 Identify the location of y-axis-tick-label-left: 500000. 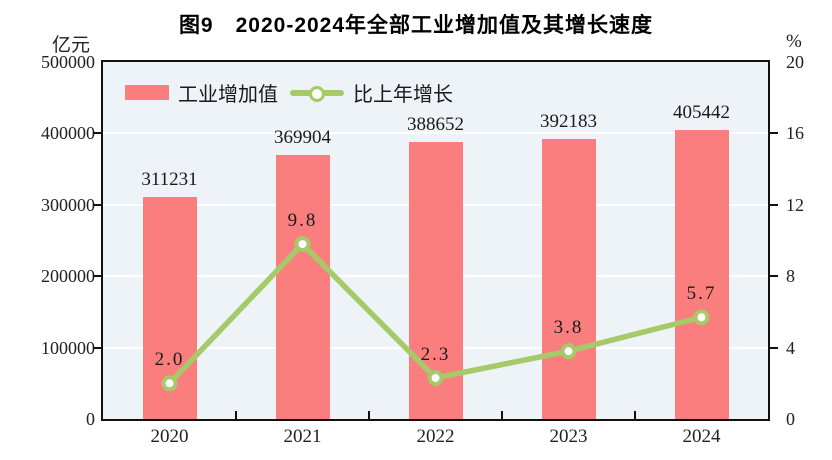
(68, 62).